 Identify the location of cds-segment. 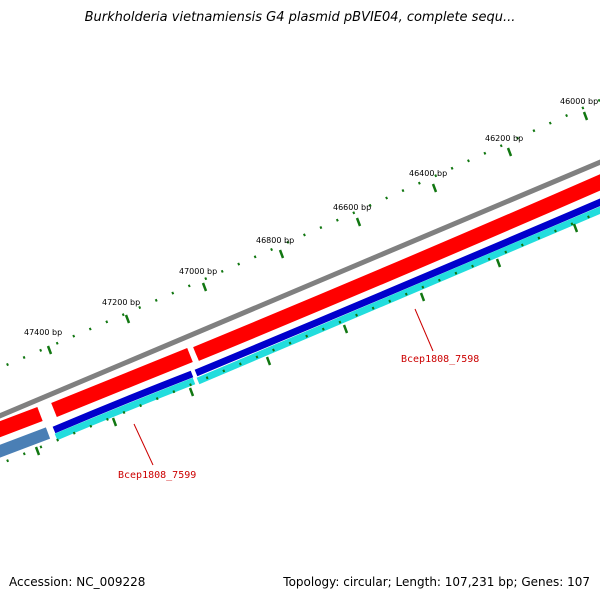
(123, 402).